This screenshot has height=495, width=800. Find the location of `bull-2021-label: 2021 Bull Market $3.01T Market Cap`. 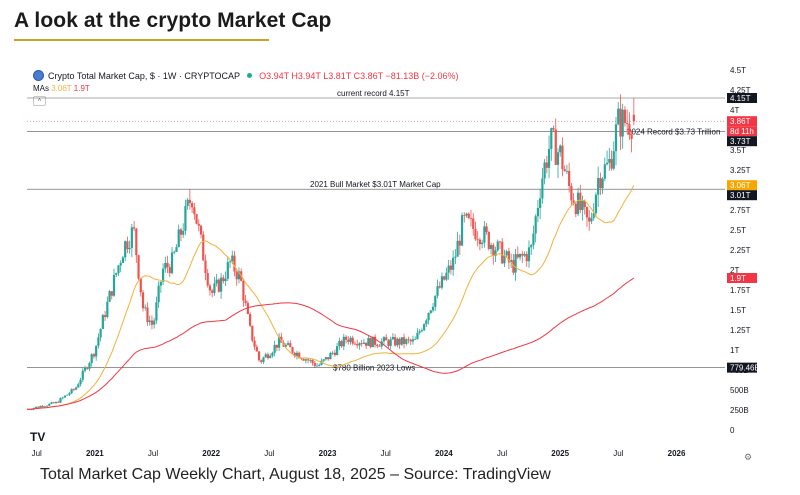

bull-2021-label: 2021 Bull Market $3.01T Market Cap is located at coordinates (375, 184).